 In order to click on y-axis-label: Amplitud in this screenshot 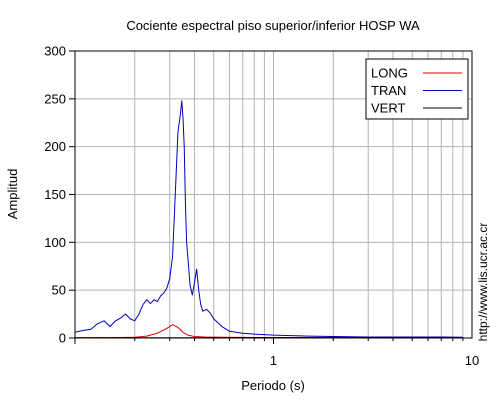, I will do `click(12, 194)`.